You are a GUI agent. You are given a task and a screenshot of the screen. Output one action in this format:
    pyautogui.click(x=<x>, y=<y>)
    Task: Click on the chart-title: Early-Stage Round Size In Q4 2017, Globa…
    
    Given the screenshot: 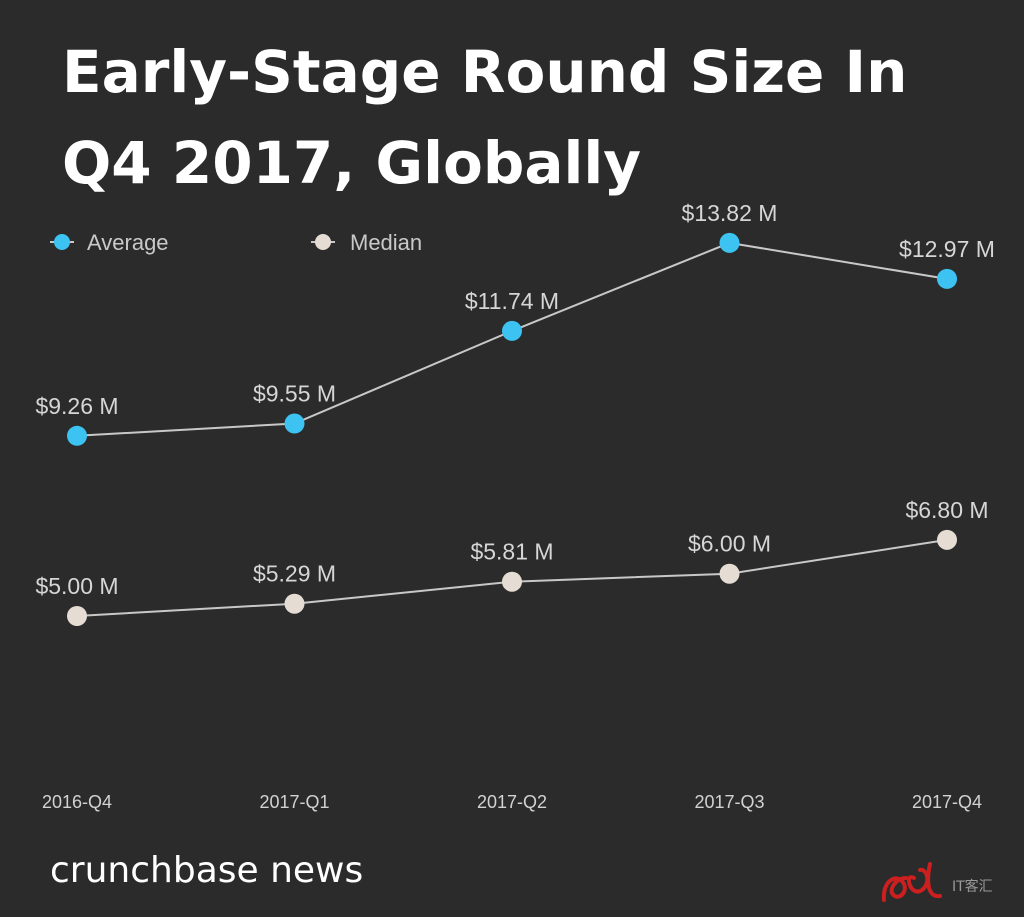 What is the action you would take?
    pyautogui.click(x=484, y=117)
    